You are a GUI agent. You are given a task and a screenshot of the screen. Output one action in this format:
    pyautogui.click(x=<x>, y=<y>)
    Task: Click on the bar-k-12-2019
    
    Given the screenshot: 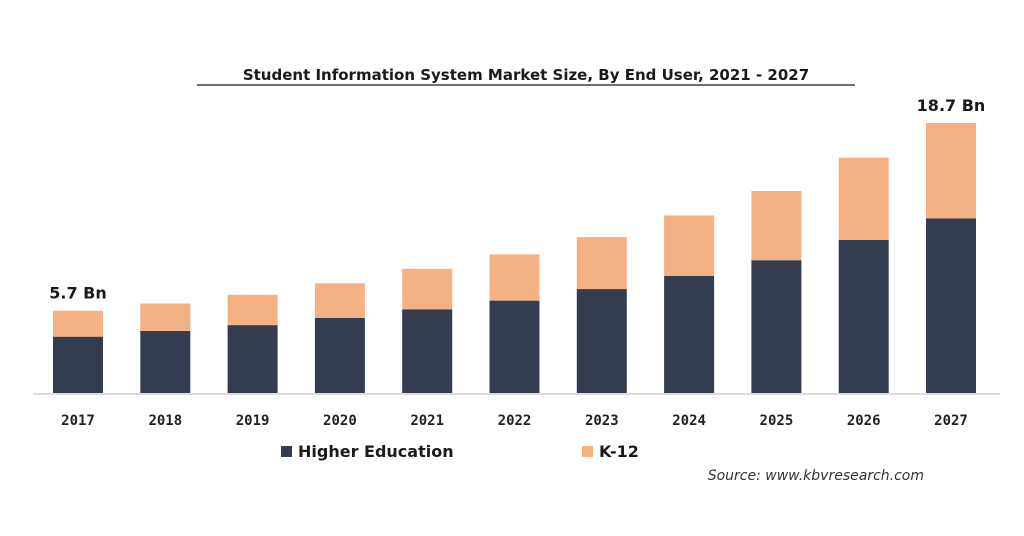 What is the action you would take?
    pyautogui.click(x=252, y=310)
    